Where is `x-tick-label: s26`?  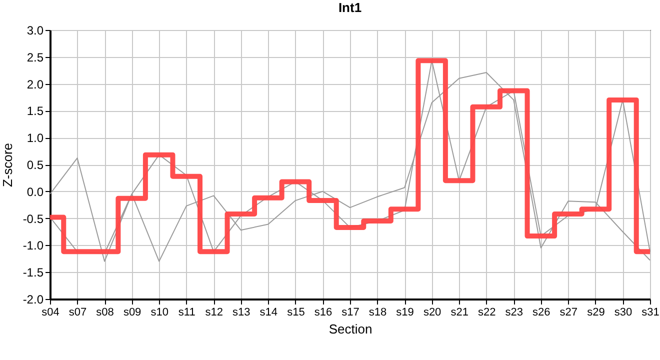
x-tick-label: s26 is located at coordinates (541, 312).